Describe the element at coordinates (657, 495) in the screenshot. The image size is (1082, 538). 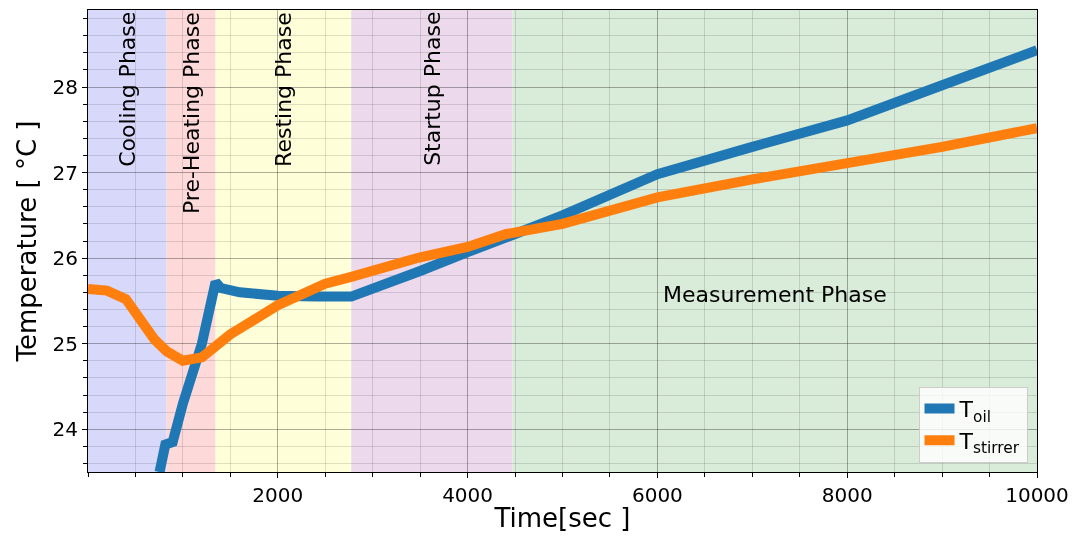
I see `x-tick-label: 6000` at that location.